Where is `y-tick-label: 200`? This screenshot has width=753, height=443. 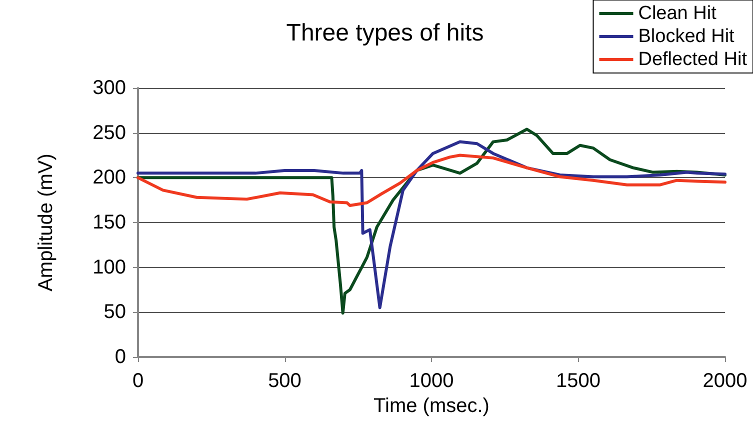
y-tick-label: 200 is located at coordinates (109, 177).